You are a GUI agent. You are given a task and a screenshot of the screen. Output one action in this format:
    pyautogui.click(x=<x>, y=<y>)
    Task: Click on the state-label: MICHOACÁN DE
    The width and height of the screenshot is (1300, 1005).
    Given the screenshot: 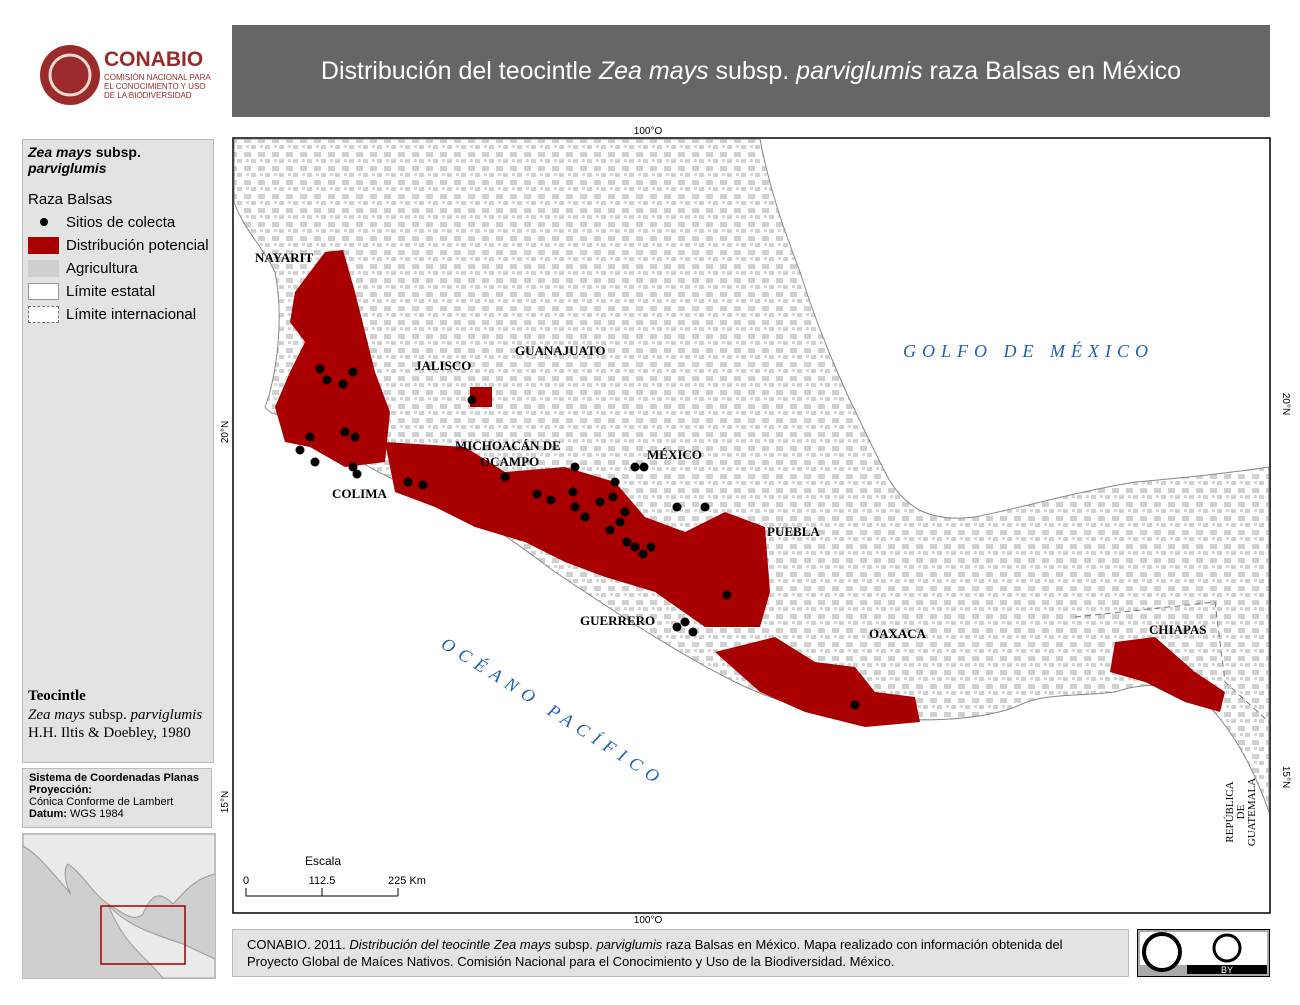 What is the action you would take?
    pyautogui.click(x=508, y=445)
    